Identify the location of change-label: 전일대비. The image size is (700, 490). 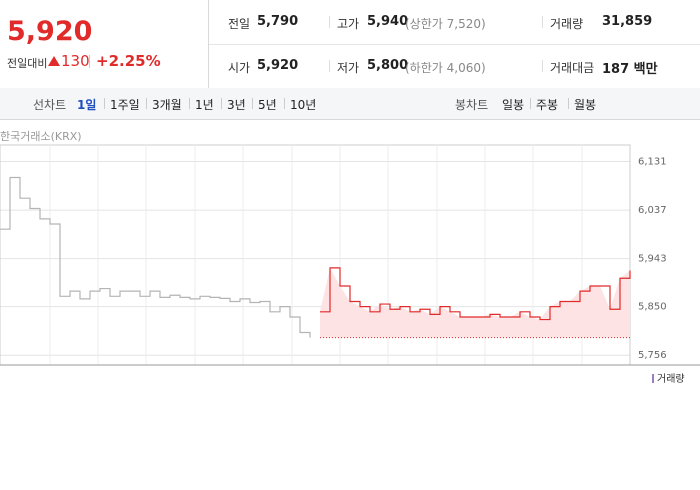
(27, 63).